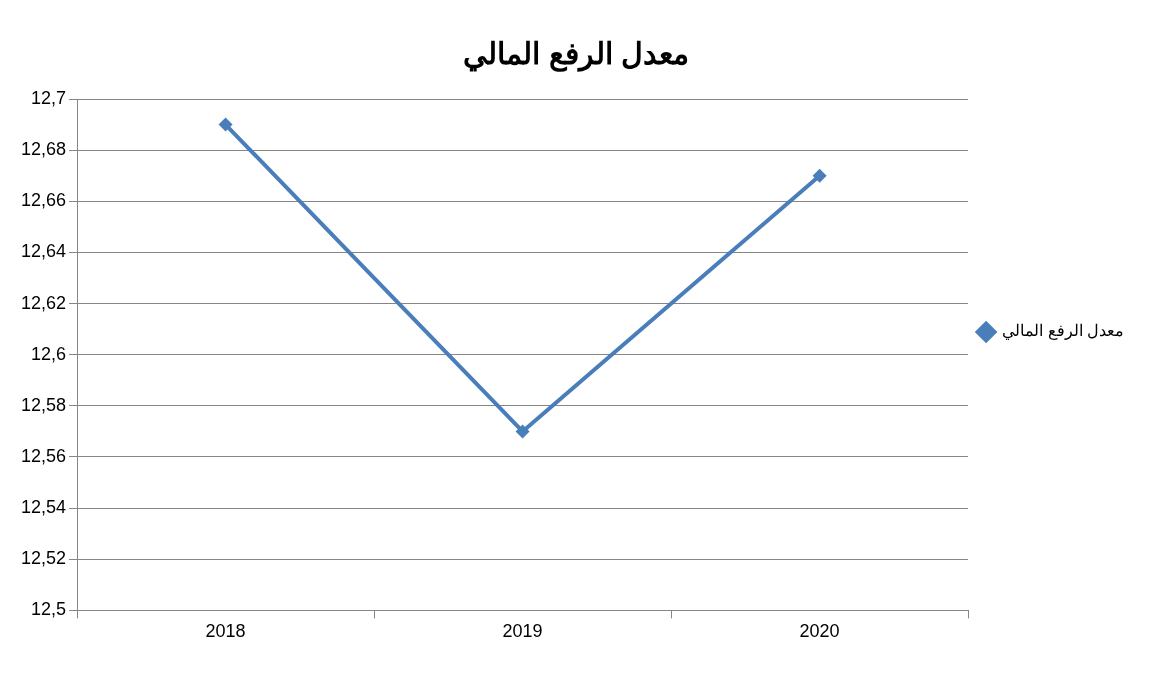 The height and width of the screenshot is (674, 1152). What do you see at coordinates (522, 631) in the screenshot?
I see `x-tick-label: 2019` at bounding box center [522, 631].